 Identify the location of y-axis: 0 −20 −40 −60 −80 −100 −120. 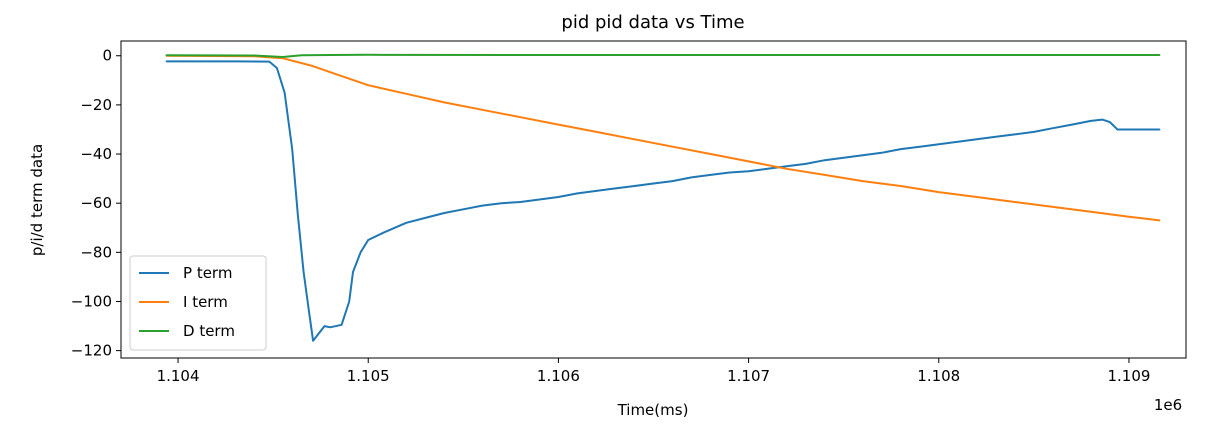
(96, 203).